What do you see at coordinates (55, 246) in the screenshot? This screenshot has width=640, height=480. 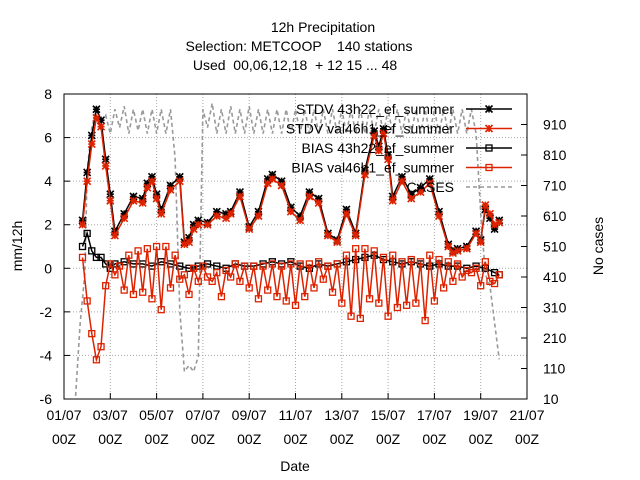 I see `y-axis-ticks: -6 -4 -2 0 2 4 6 8` at bounding box center [55, 246].